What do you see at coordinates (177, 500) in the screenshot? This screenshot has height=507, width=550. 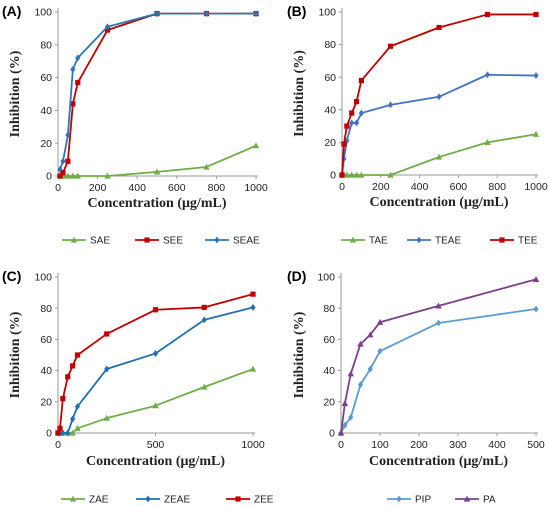 I see `legend-label: ZEAE` at bounding box center [177, 500].